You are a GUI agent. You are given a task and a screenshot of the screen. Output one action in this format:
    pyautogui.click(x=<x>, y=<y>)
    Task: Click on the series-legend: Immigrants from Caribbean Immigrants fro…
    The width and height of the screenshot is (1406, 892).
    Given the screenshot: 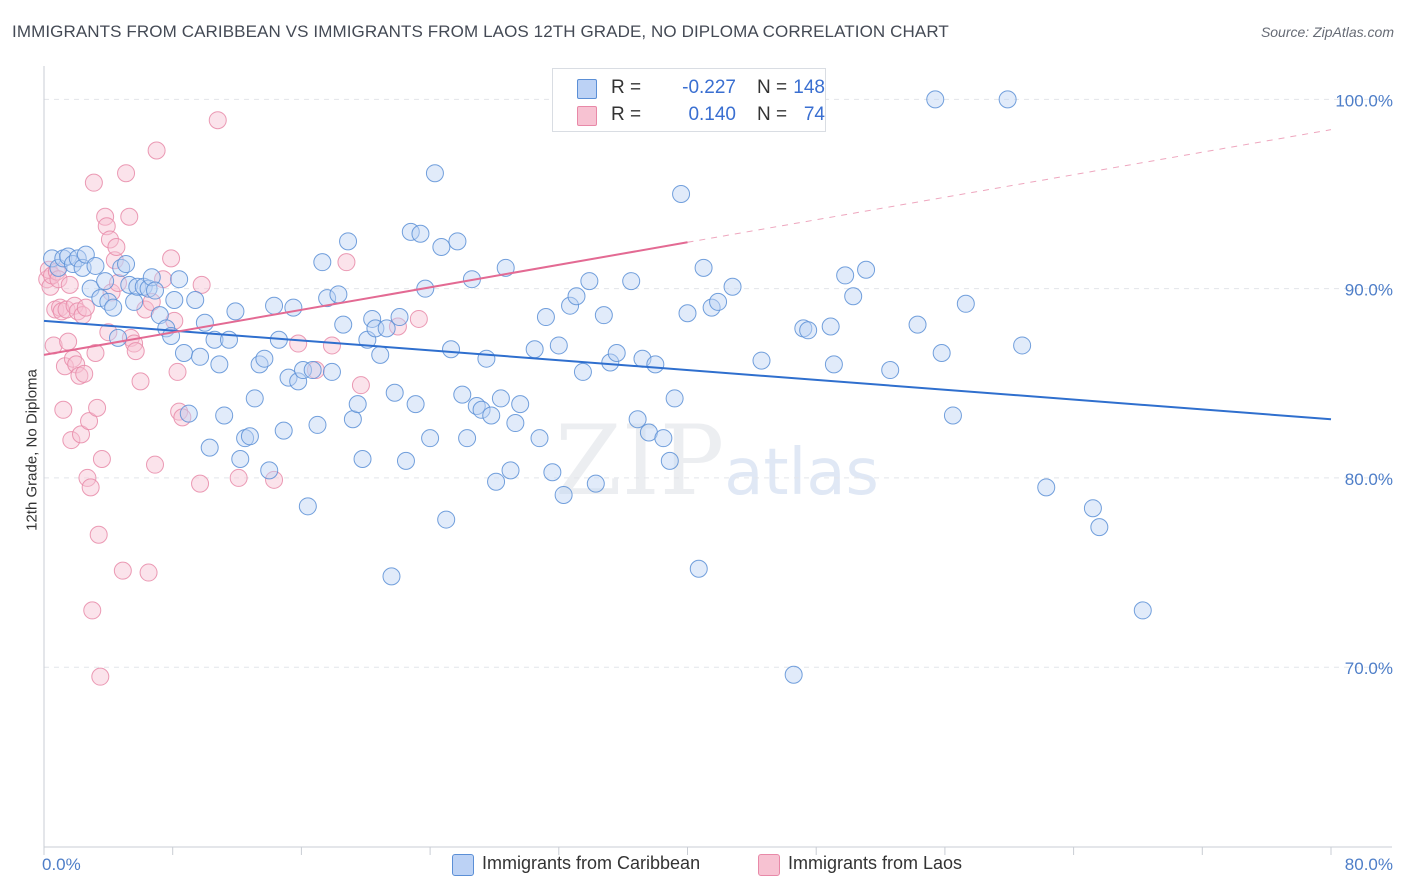 What is the action you would take?
    pyautogui.click(x=703, y=865)
    